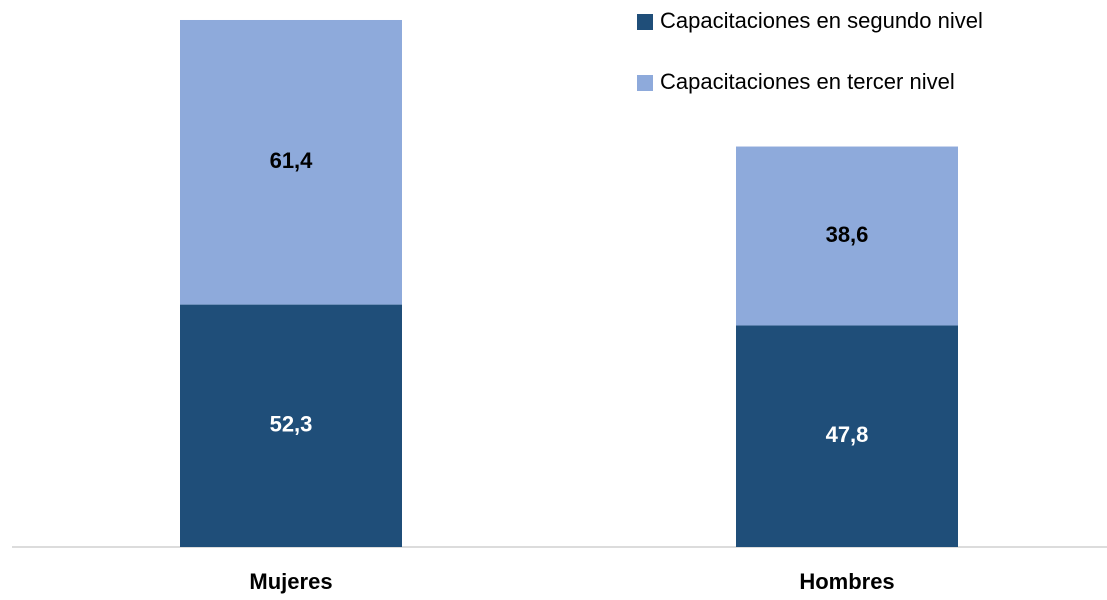 The width and height of the screenshot is (1107, 600). What do you see at coordinates (290, 581) in the screenshot?
I see `x-tick-label: Mujeres` at bounding box center [290, 581].